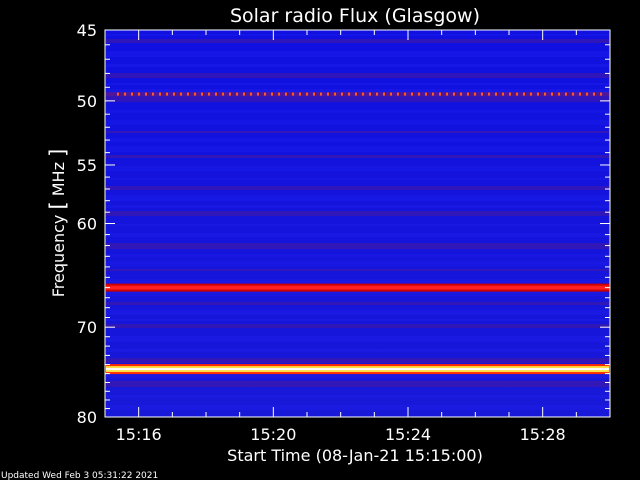 This screenshot has height=480, width=640. Describe the element at coordinates (87, 101) in the screenshot. I see `y-tick-label: 50` at that location.